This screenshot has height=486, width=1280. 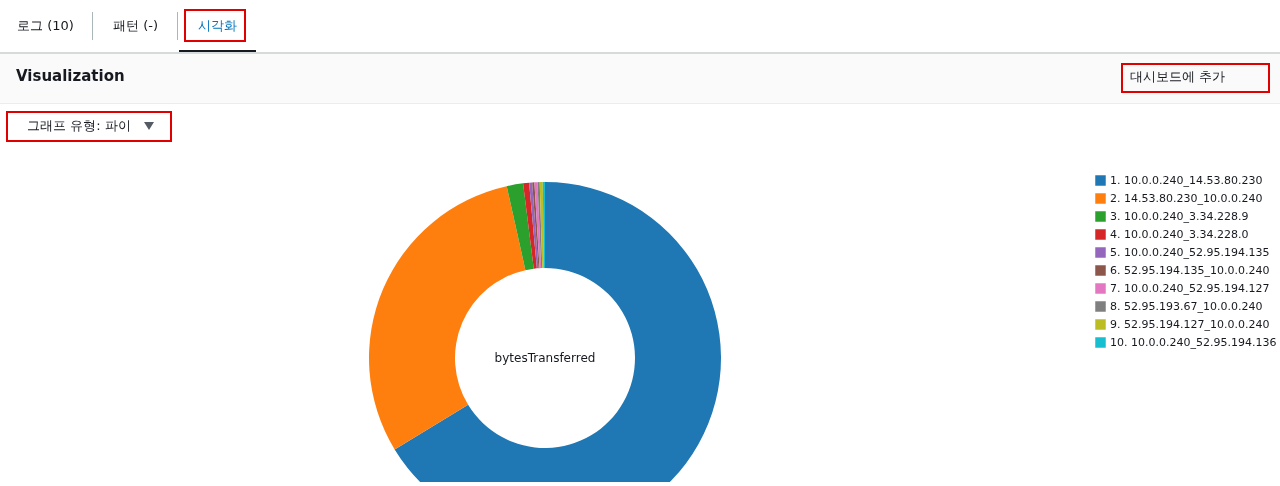 I want to click on text: 시각화, so click(x=217, y=26).